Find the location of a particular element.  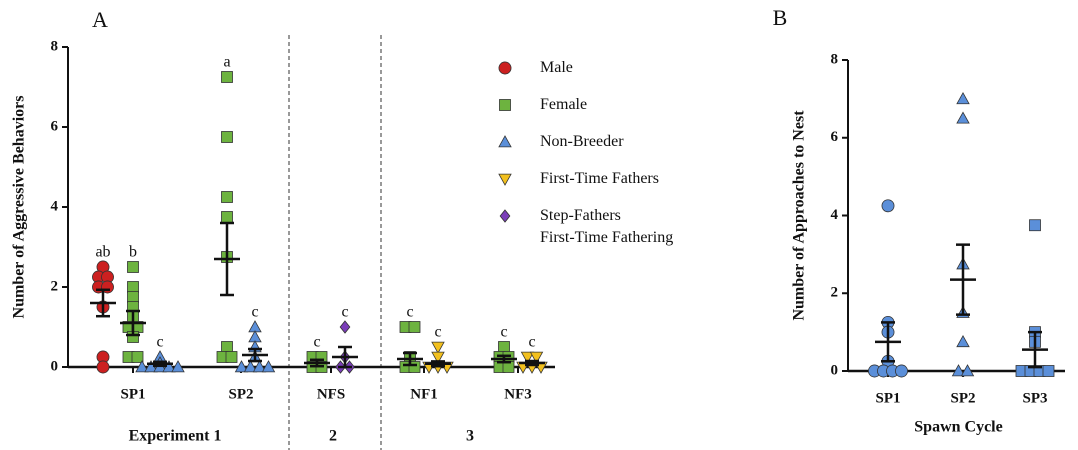

legend-label: Female is located at coordinates (564, 104).